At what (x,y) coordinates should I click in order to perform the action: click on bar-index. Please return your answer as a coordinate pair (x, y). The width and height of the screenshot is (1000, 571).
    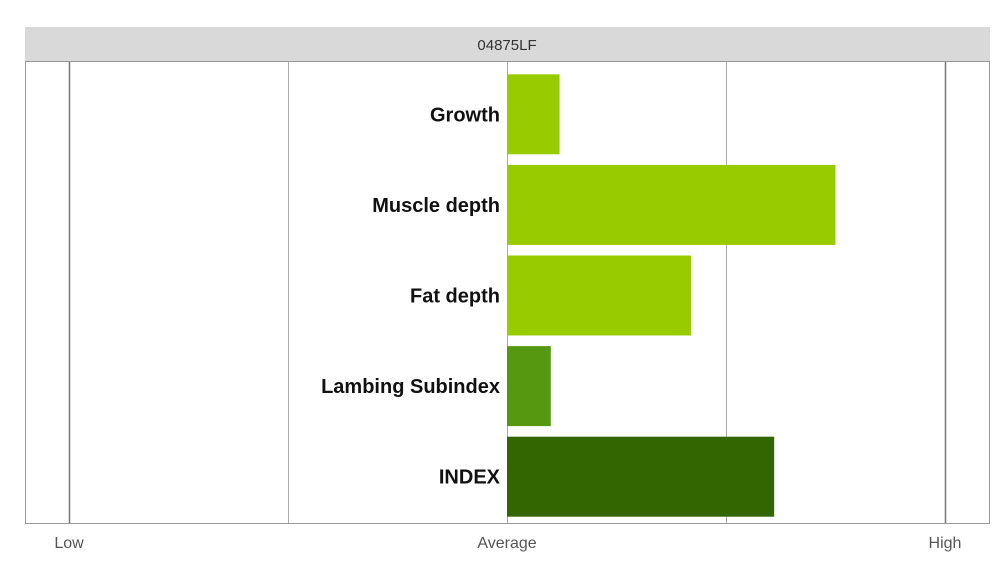
    Looking at the image, I should click on (641, 476).